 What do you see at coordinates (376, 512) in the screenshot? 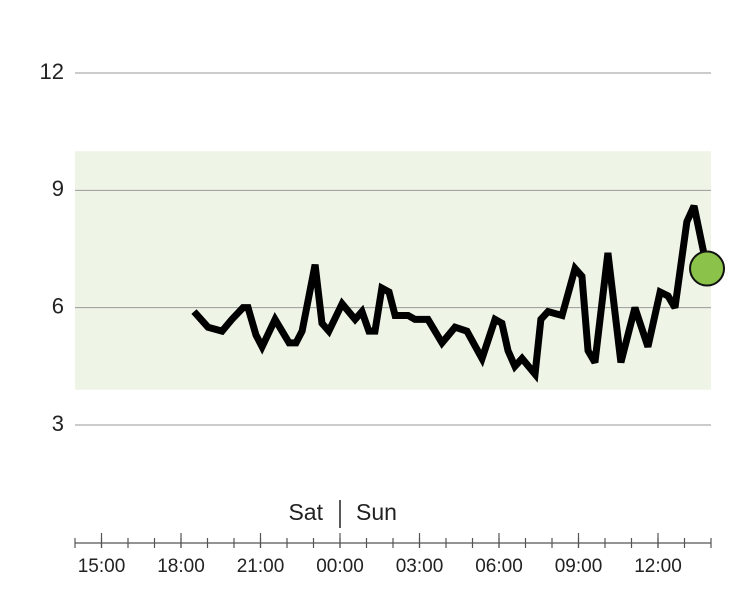
I see `day-label: Sun` at bounding box center [376, 512].